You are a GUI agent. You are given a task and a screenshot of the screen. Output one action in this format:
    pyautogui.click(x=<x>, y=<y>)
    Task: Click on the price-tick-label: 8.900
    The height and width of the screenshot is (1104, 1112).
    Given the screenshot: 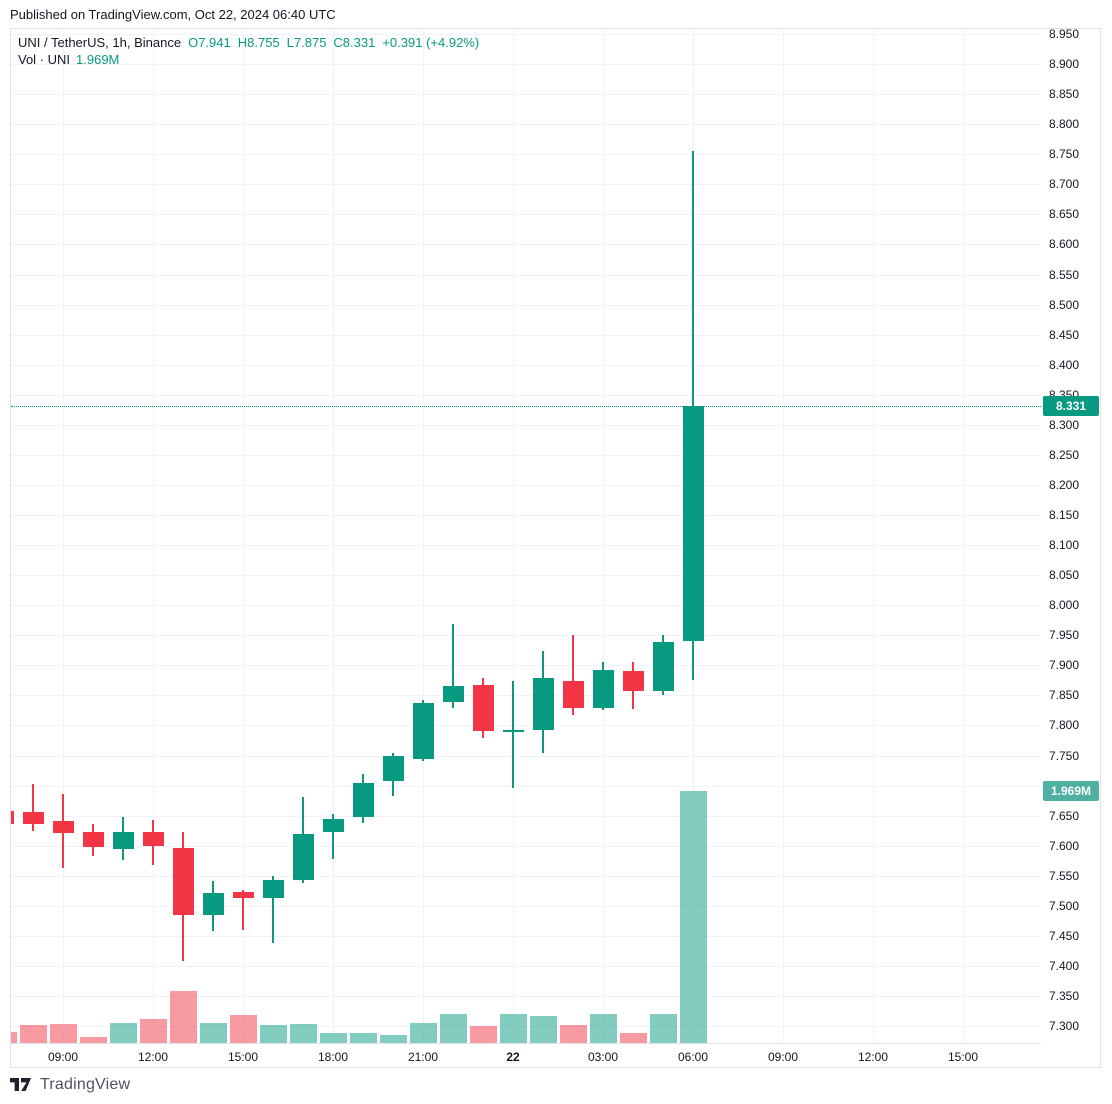 What is the action you would take?
    pyautogui.click(x=1064, y=64)
    